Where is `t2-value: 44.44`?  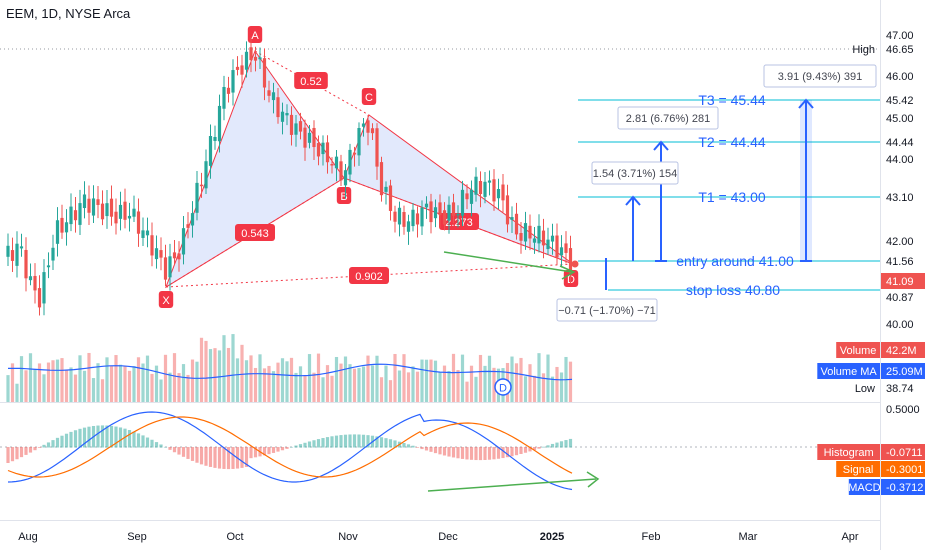 t2-value: 44.44 is located at coordinates (900, 143).